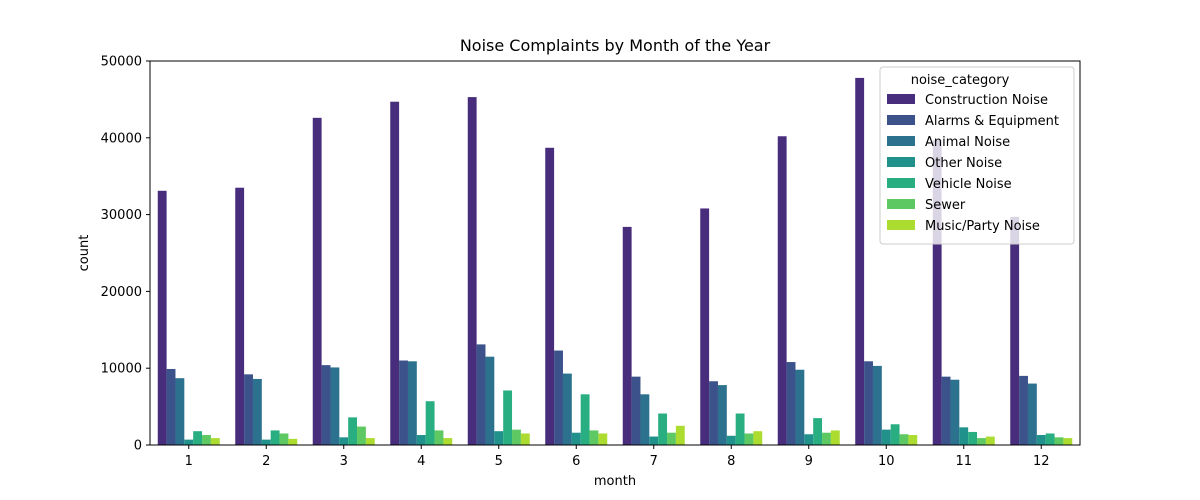  What do you see at coordinates (266, 461) in the screenshot?
I see `x-tick-label: 2` at bounding box center [266, 461].